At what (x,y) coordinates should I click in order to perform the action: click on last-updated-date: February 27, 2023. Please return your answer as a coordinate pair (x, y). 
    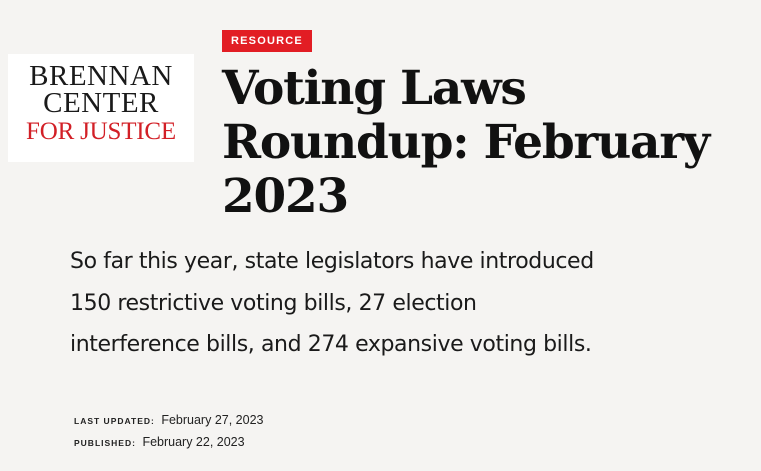
    Looking at the image, I should click on (212, 420).